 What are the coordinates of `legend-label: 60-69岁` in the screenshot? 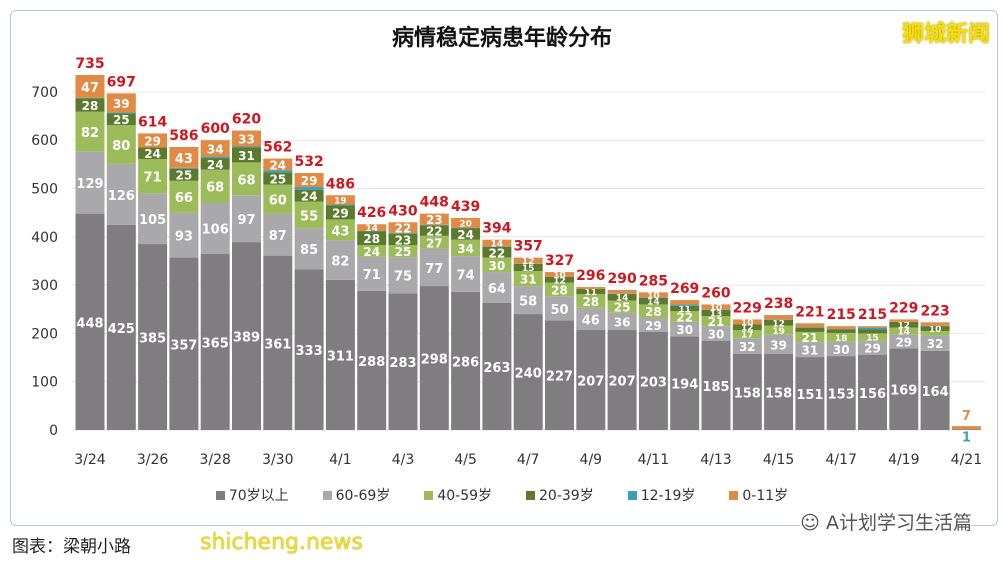 It's located at (363, 496).